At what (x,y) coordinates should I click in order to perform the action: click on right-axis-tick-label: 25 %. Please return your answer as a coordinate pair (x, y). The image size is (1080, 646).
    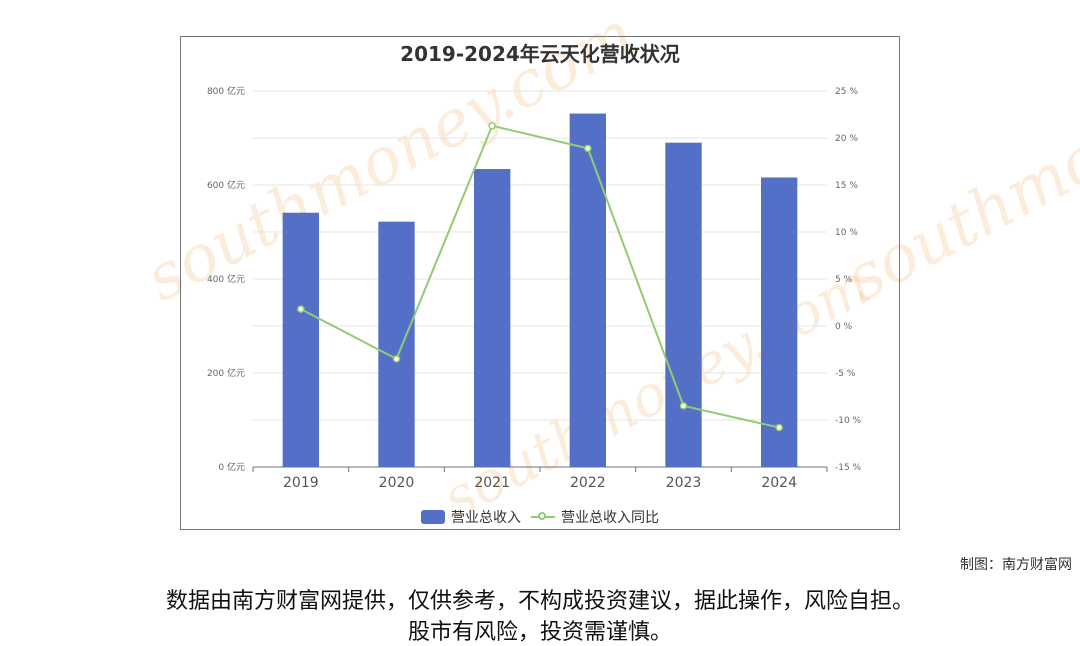
    Looking at the image, I should click on (846, 92).